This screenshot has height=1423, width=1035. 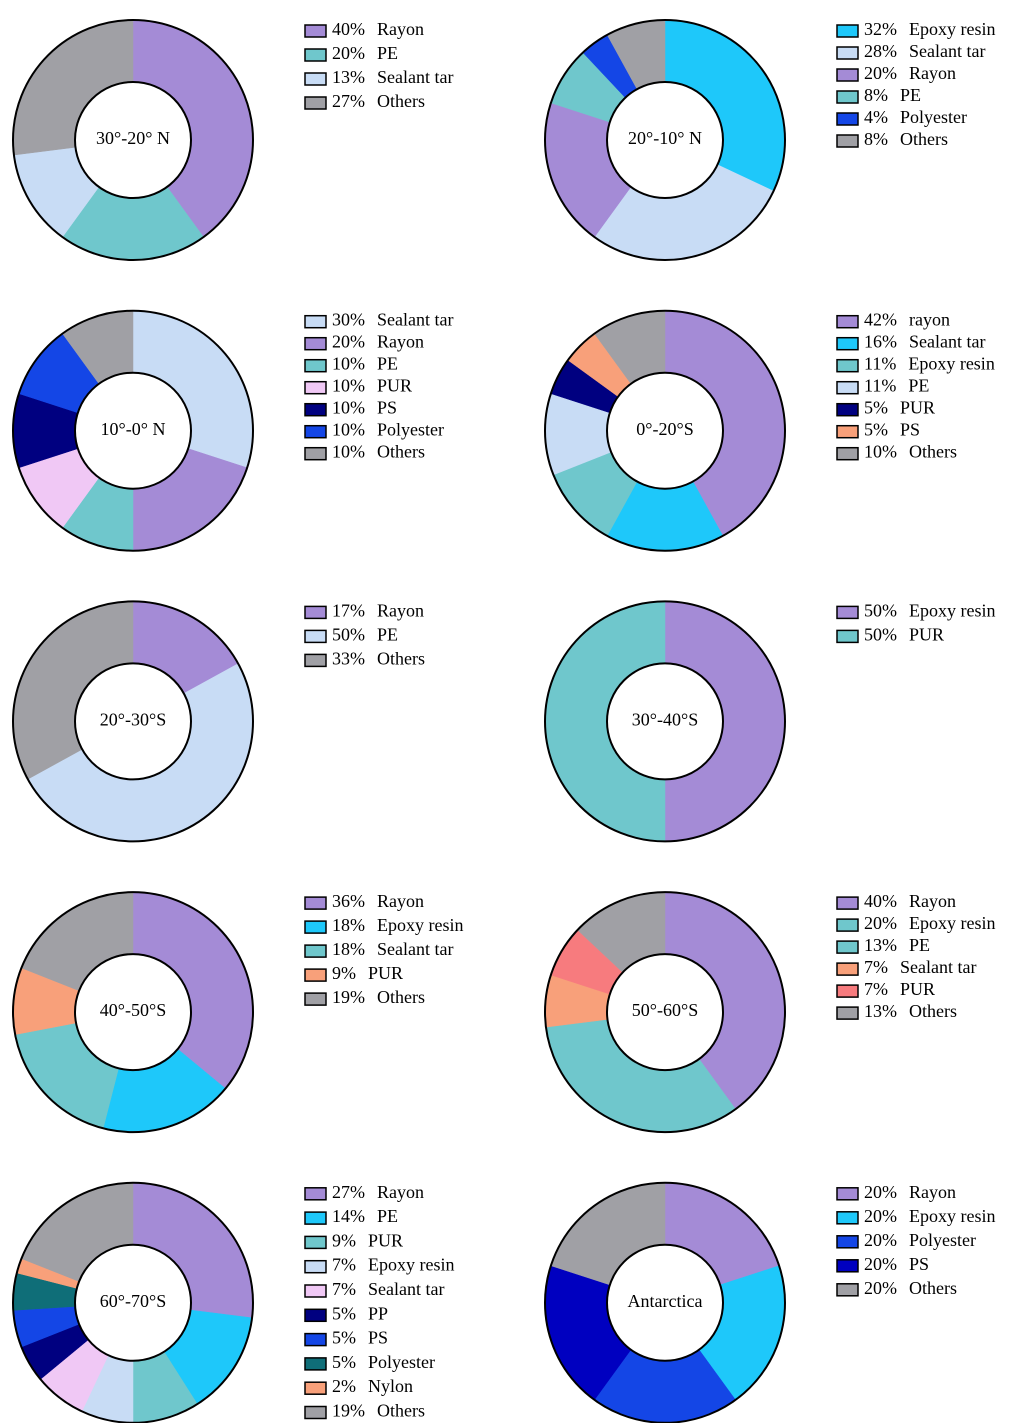 I want to click on legend-entry: 17% Rayon, so click(x=364, y=611).